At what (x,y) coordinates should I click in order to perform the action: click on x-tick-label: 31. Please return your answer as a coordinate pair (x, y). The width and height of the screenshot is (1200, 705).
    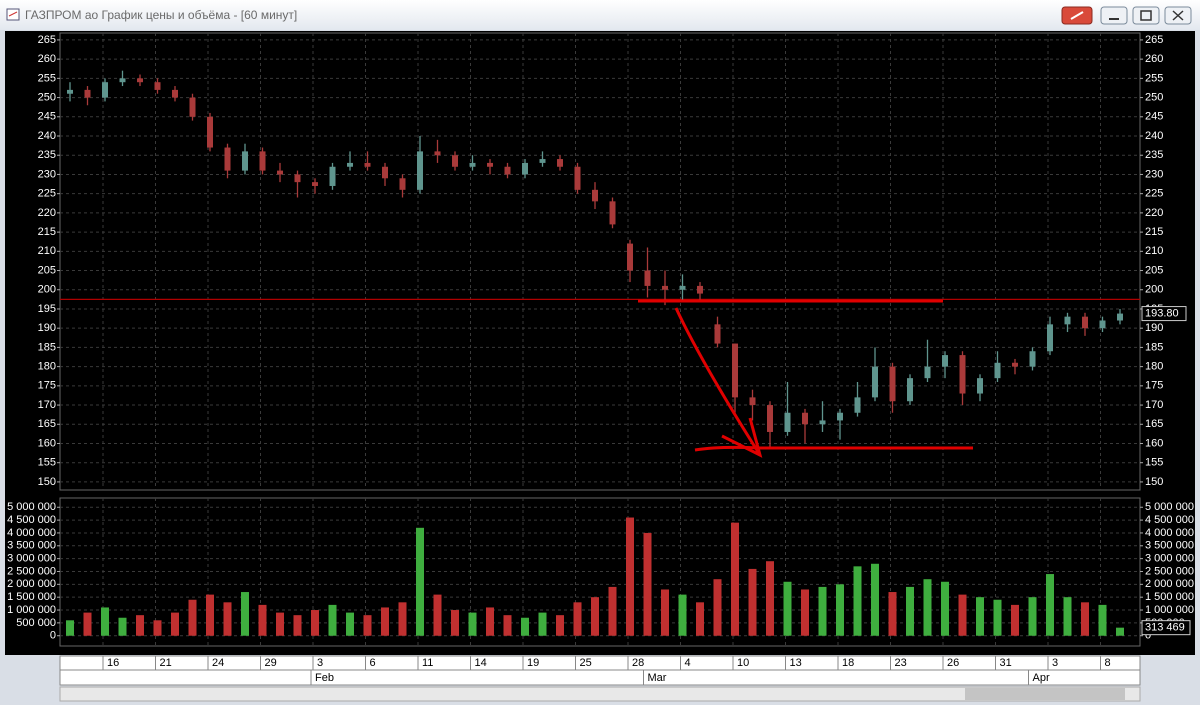
    Looking at the image, I should click on (1006, 663).